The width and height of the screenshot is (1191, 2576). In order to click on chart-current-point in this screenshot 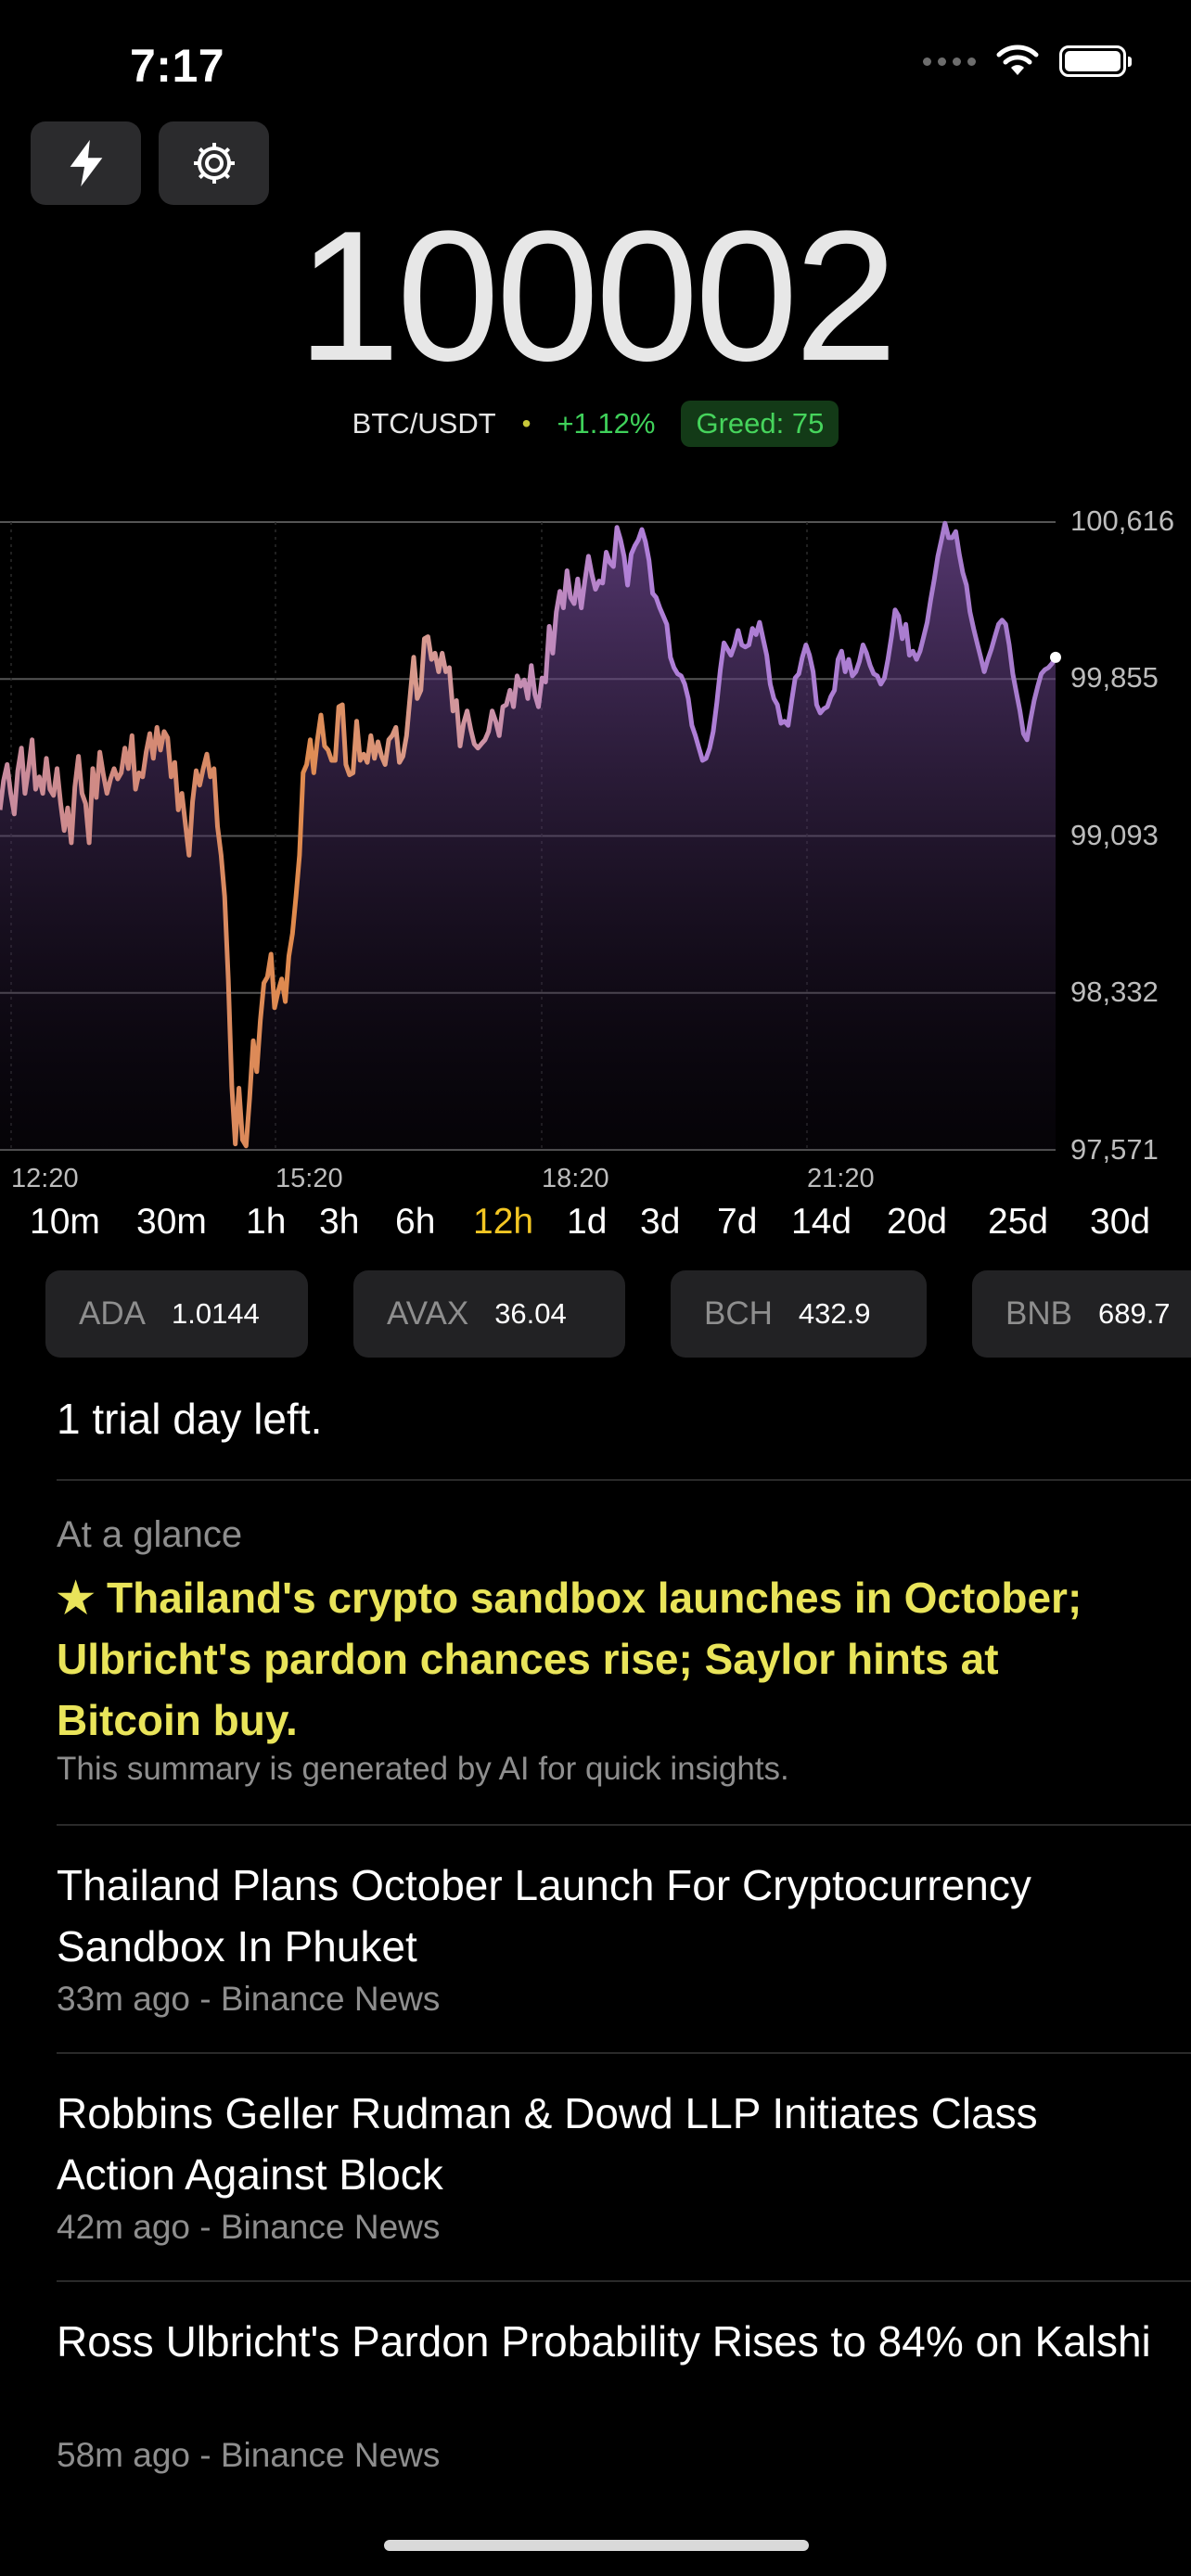, I will do `click(1055, 657)`.